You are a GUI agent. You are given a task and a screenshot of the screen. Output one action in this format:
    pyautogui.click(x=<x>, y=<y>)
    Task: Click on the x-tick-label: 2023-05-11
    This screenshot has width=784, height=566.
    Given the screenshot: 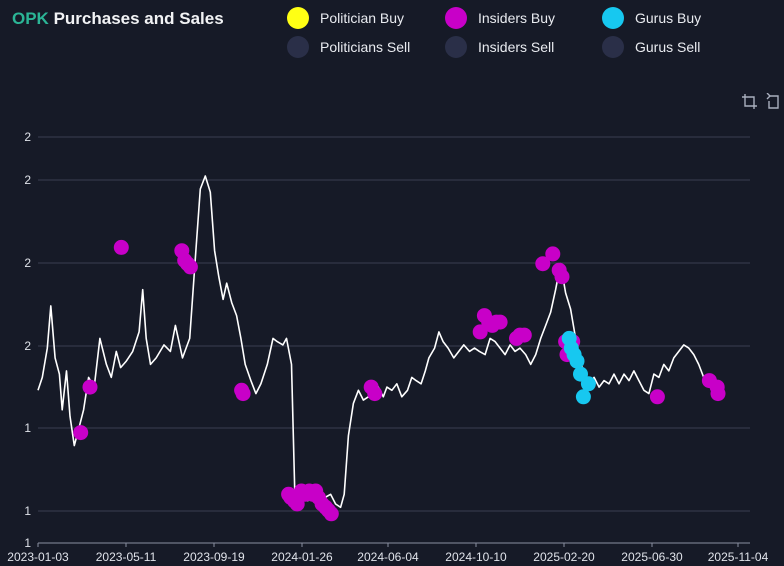 What is the action you would take?
    pyautogui.click(x=126, y=557)
    